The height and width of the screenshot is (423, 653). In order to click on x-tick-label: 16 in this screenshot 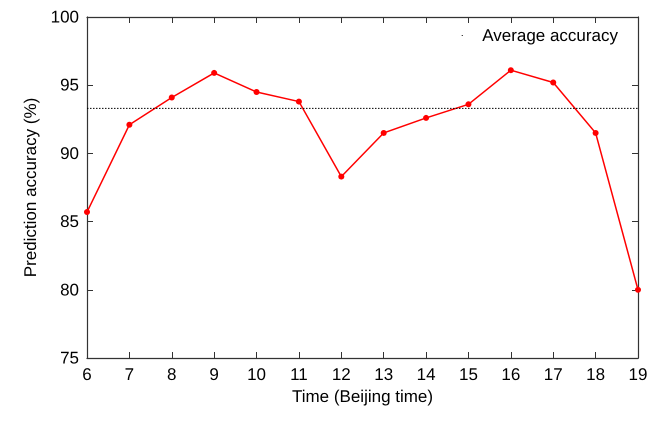, I will do `click(510, 374)`.